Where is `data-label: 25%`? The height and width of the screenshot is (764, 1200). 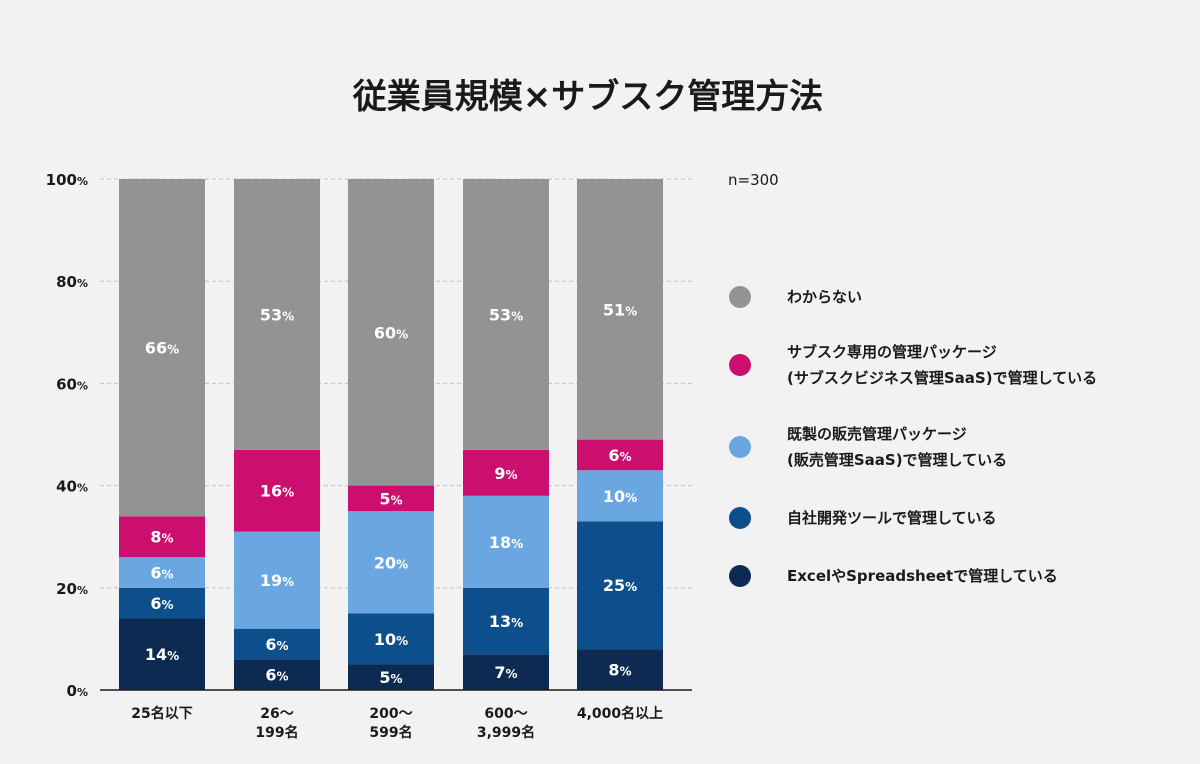 data-label: 25% is located at coordinates (620, 585).